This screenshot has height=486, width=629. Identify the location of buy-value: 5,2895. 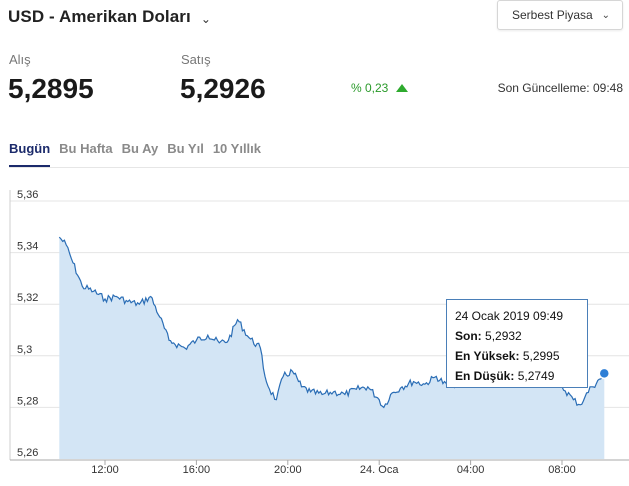
(51, 88).